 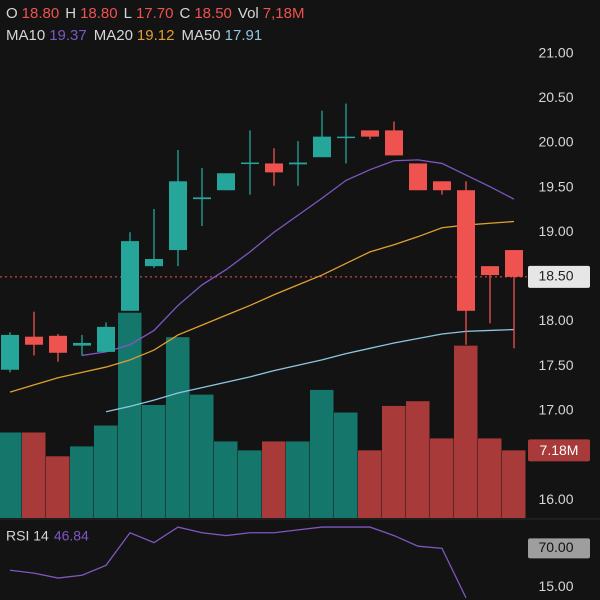 I want to click on header-label: L, so click(x=128, y=13).